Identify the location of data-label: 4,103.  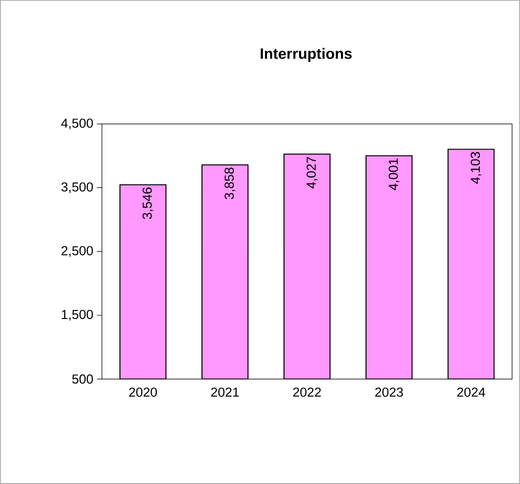
(476, 168).